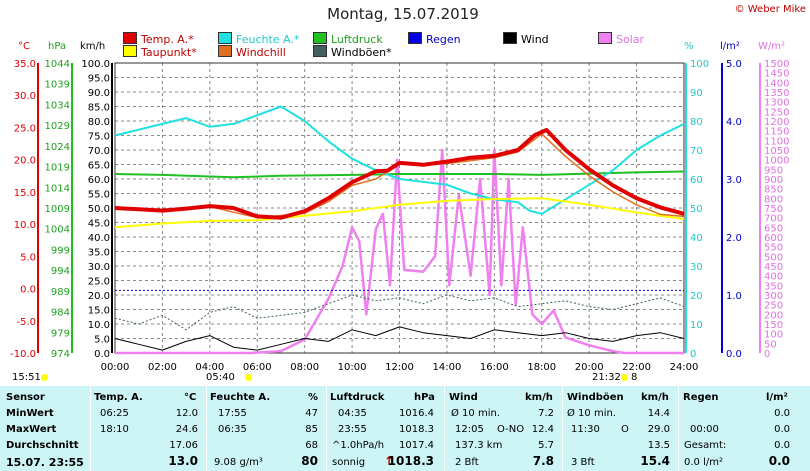 The width and height of the screenshot is (810, 471). Describe the element at coordinates (99, 238) in the screenshot. I see `tick-label-kmh: 40.0` at that location.